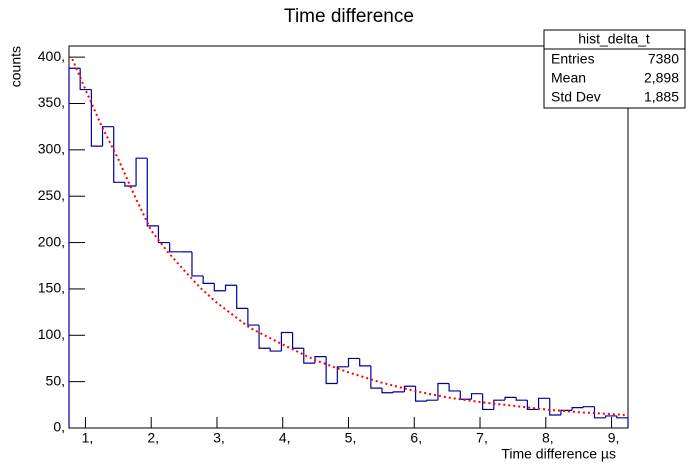 The image size is (698, 476). Describe the element at coordinates (351, 438) in the screenshot. I see `x-tick-label: 5,` at that location.